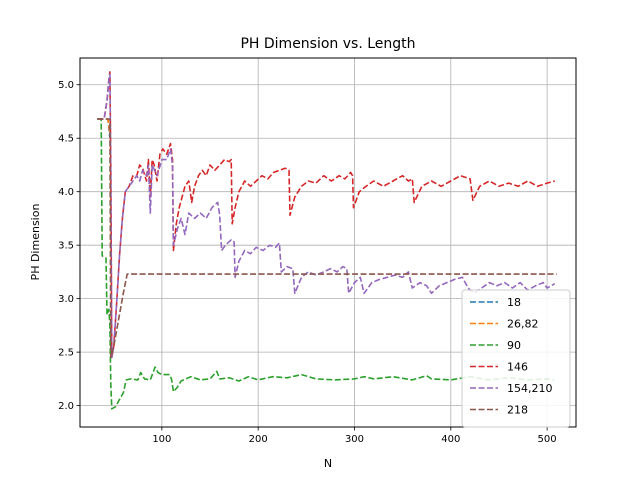 The height and width of the screenshot is (480, 640). Describe the element at coordinates (517, 367) in the screenshot. I see `legend-label: 146` at that location.